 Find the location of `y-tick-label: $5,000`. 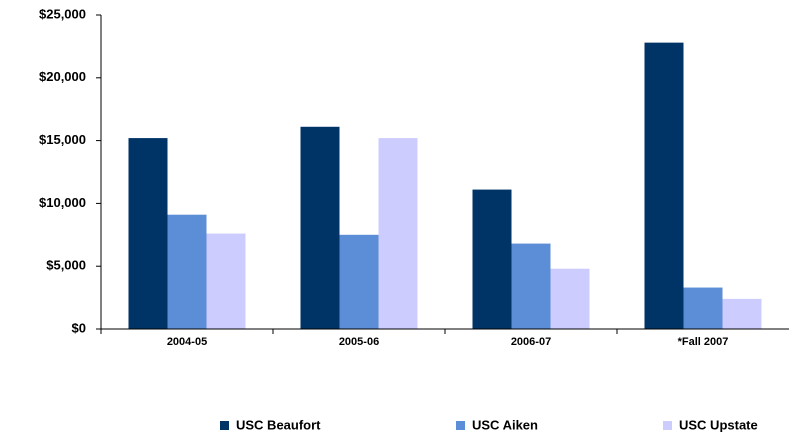

y-tick-label: $5,000 is located at coordinates (66, 265).